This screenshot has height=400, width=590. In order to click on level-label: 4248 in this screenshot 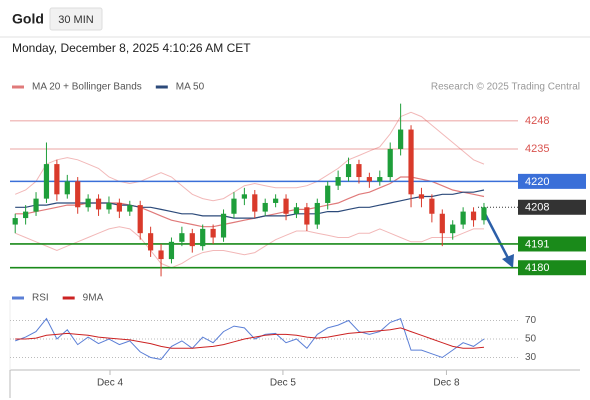, I will do `click(537, 121)`.